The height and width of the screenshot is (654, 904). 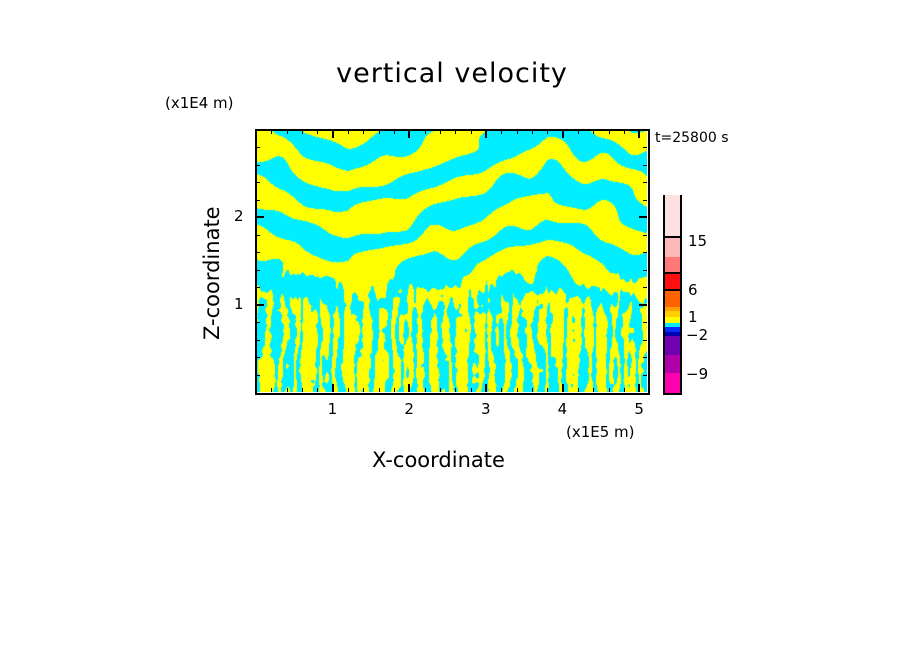 What do you see at coordinates (409, 409) in the screenshot?
I see `x-tick-label: 2` at bounding box center [409, 409].